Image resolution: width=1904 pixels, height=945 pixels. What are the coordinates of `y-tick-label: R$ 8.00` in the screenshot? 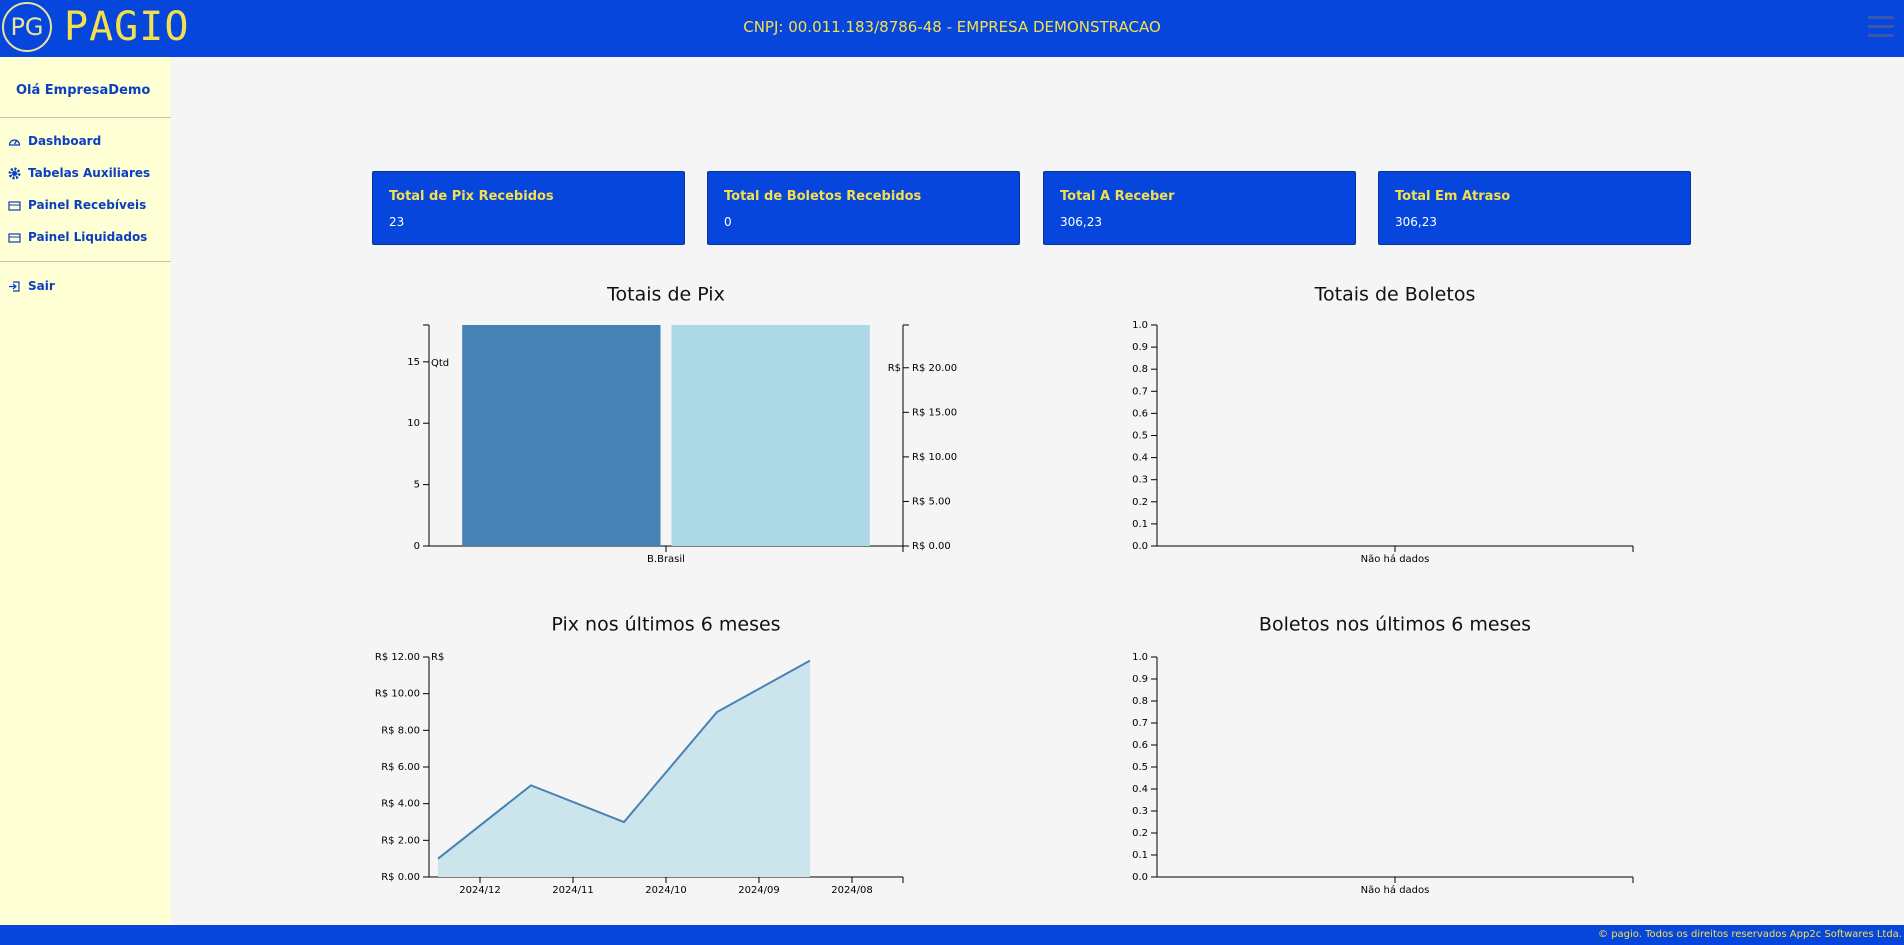 It's located at (400, 730).